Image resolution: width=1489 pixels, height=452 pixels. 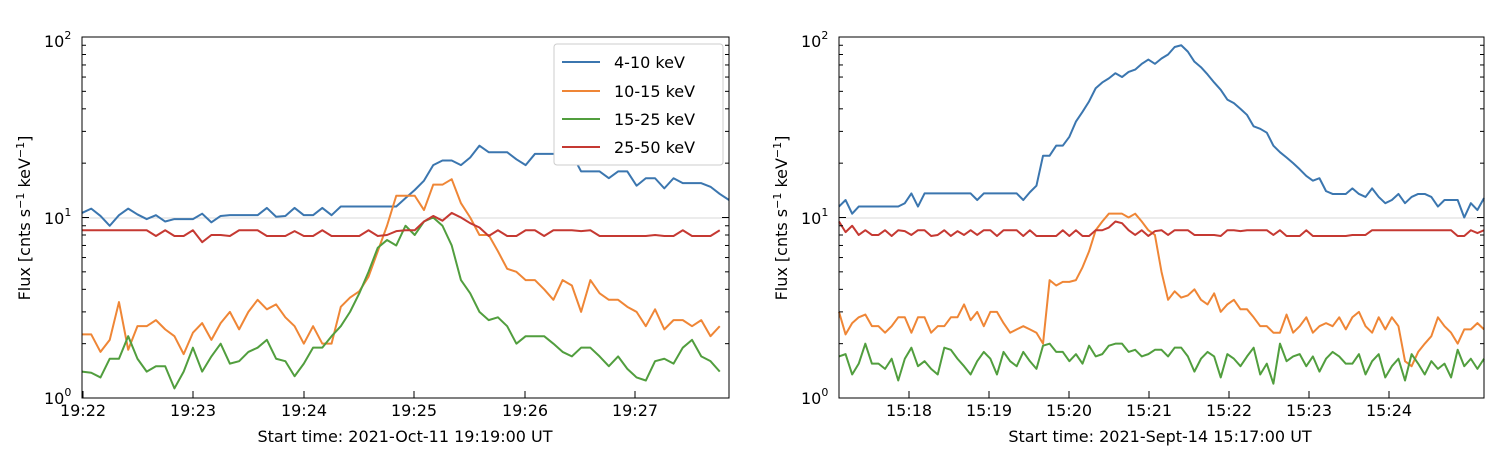 I want to click on legend-entry: 4-10 keV, so click(x=623, y=62).